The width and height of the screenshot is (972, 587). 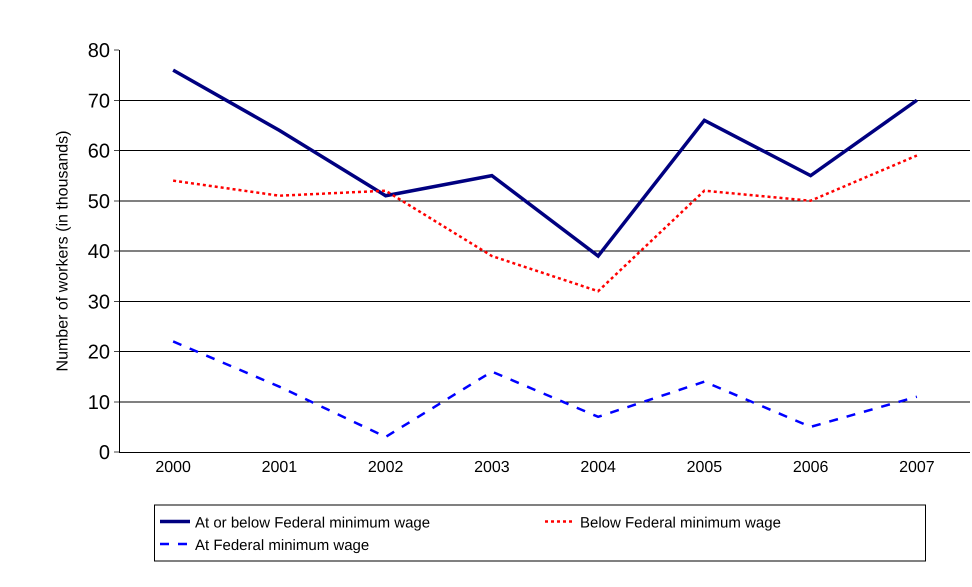 What do you see at coordinates (917, 467) in the screenshot?
I see `x-tick-label: 2007` at bounding box center [917, 467].